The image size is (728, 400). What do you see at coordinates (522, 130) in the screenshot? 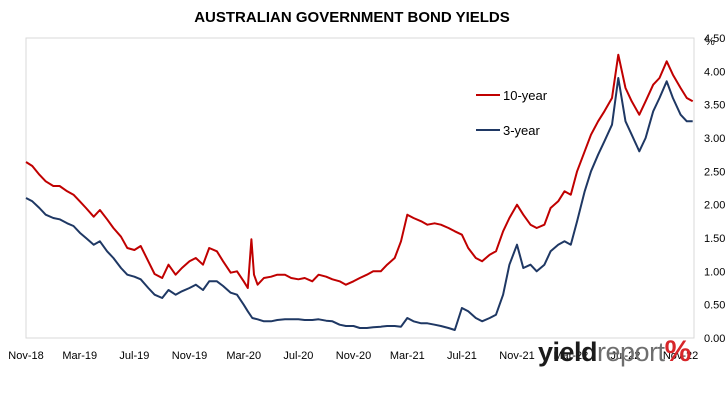
I see `legend-label: 3-year` at bounding box center [522, 130].